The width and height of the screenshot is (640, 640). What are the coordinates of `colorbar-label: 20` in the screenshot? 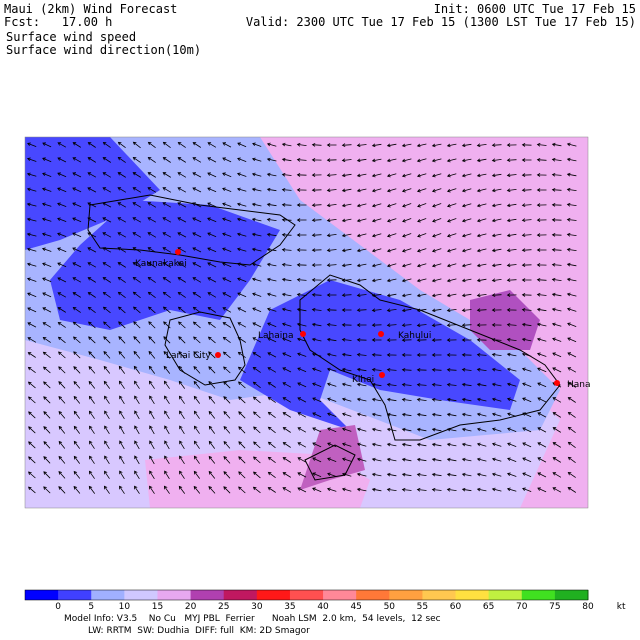 It's located at (191, 607).